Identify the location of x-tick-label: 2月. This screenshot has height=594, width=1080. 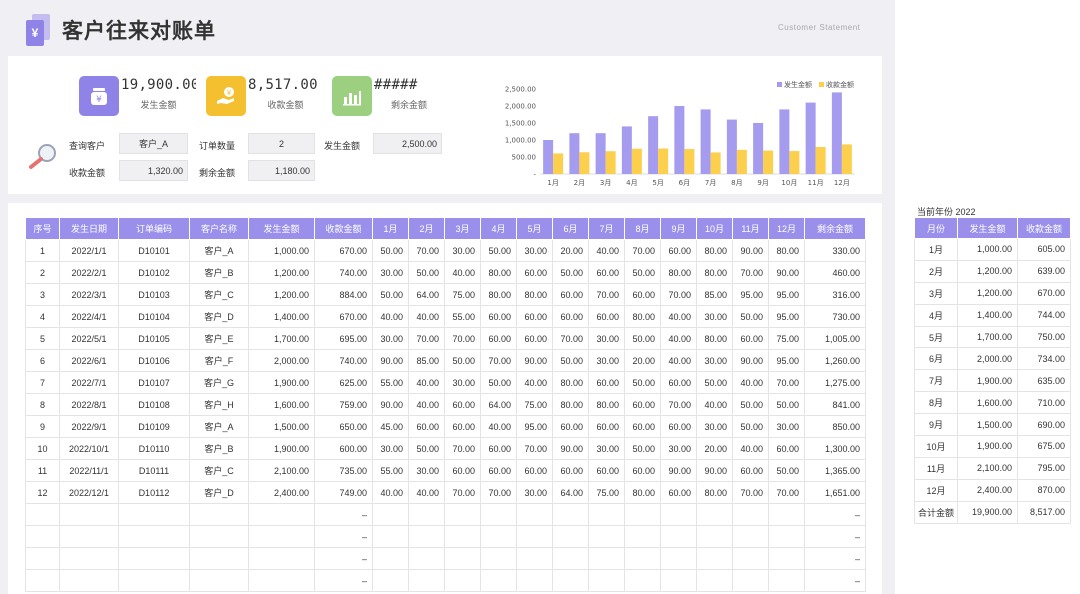
(579, 183).